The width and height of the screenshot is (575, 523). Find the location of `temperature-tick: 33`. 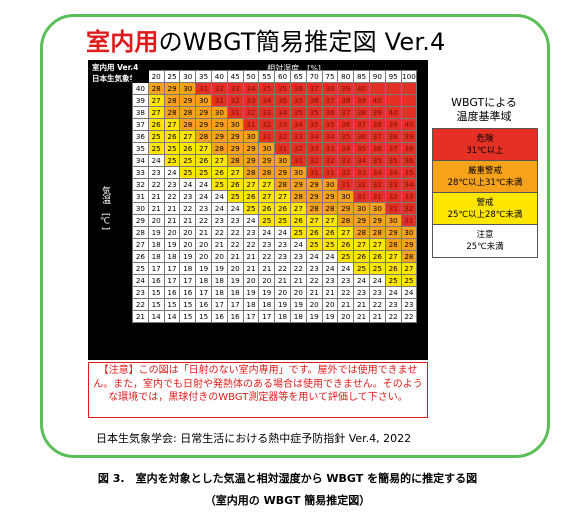

temperature-tick: 33 is located at coordinates (140, 172).